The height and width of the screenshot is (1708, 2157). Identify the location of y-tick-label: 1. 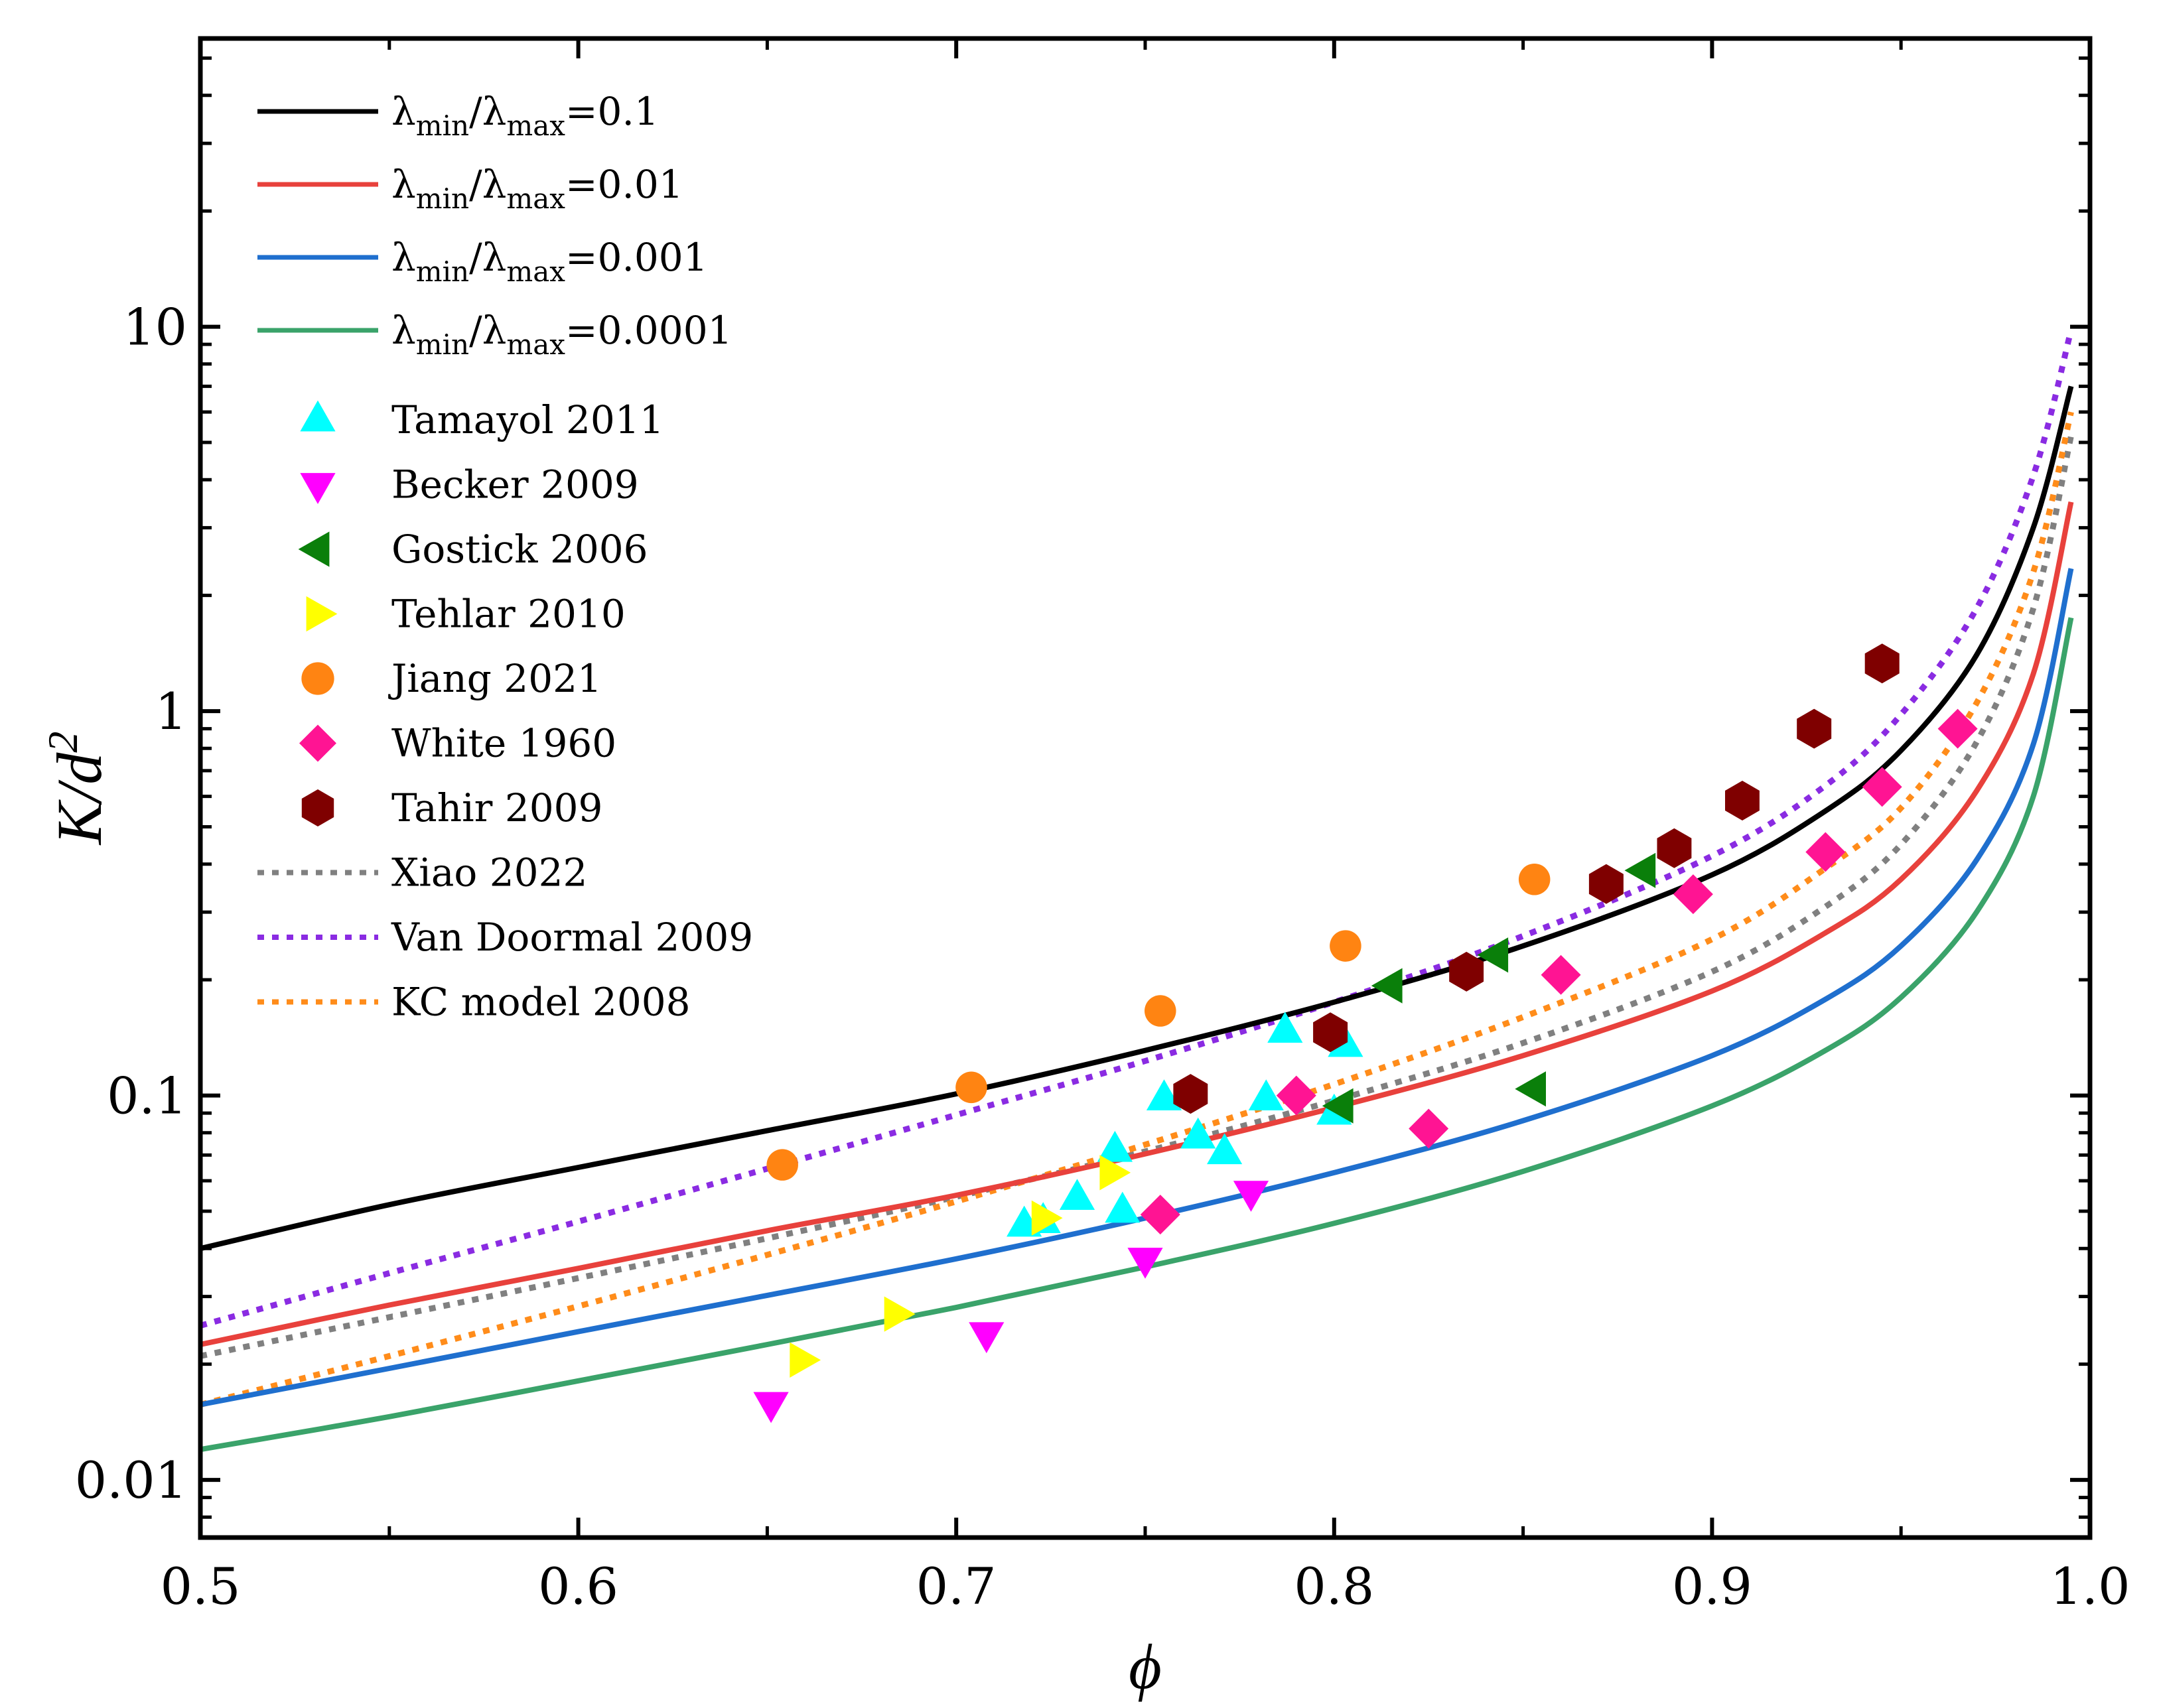
(171, 711).